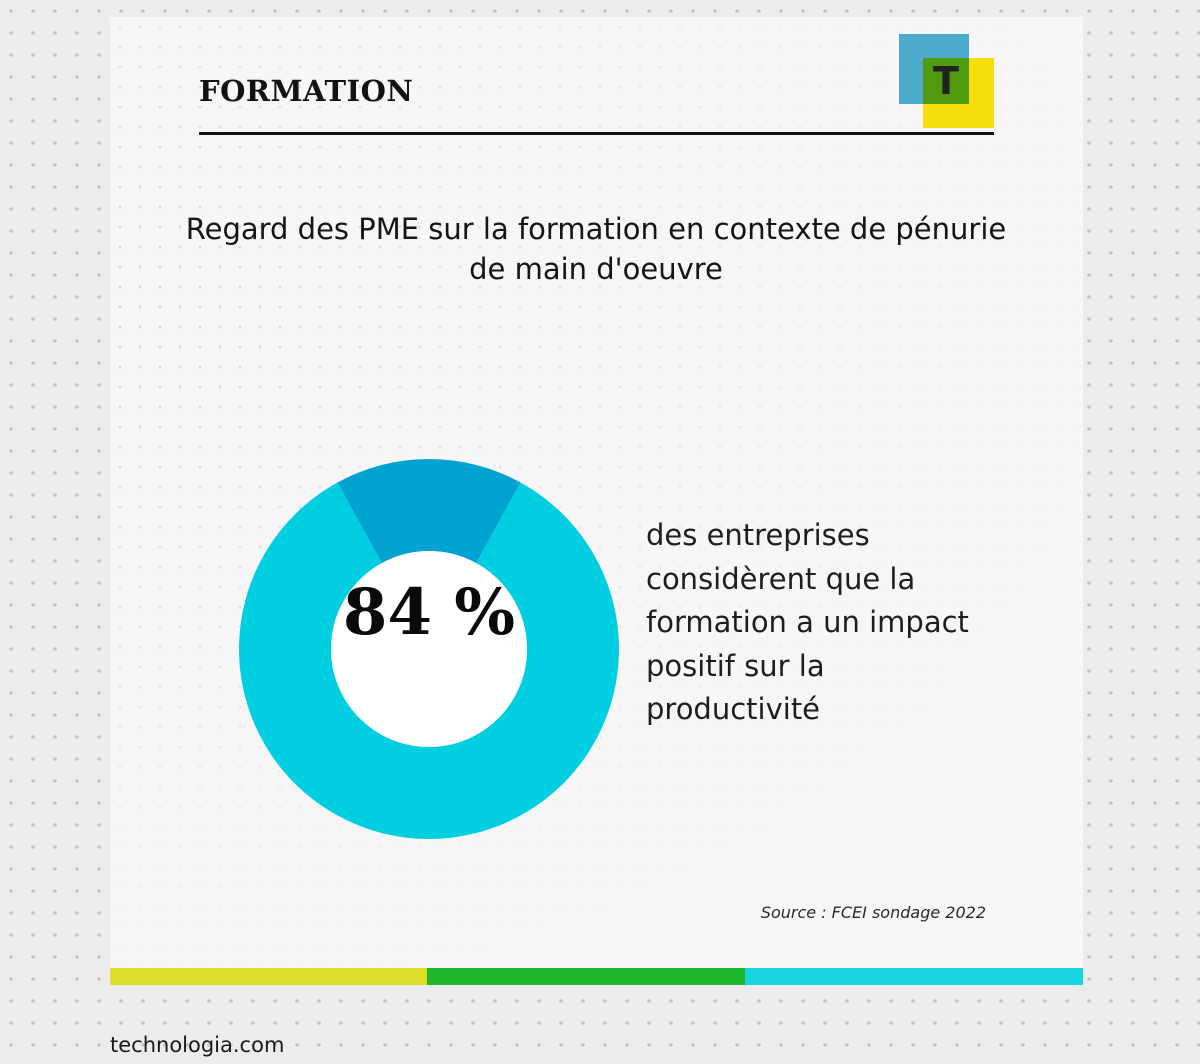  What do you see at coordinates (306, 91) in the screenshot?
I see `section-title: FORMATION` at bounding box center [306, 91].